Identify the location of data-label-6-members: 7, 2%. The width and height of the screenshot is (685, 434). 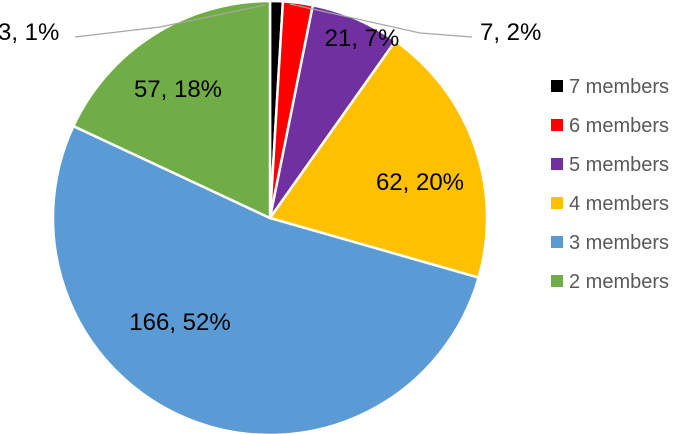
(510, 32).